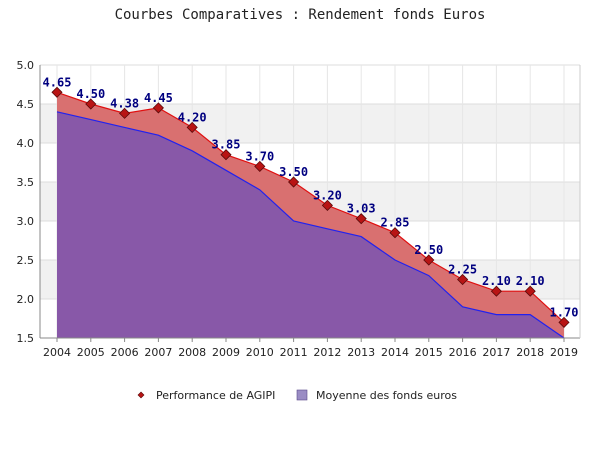 This screenshot has height=450, width=600. What do you see at coordinates (215, 395) in the screenshot?
I see `legend-label-agipi: Performance de AGIPI` at bounding box center [215, 395].